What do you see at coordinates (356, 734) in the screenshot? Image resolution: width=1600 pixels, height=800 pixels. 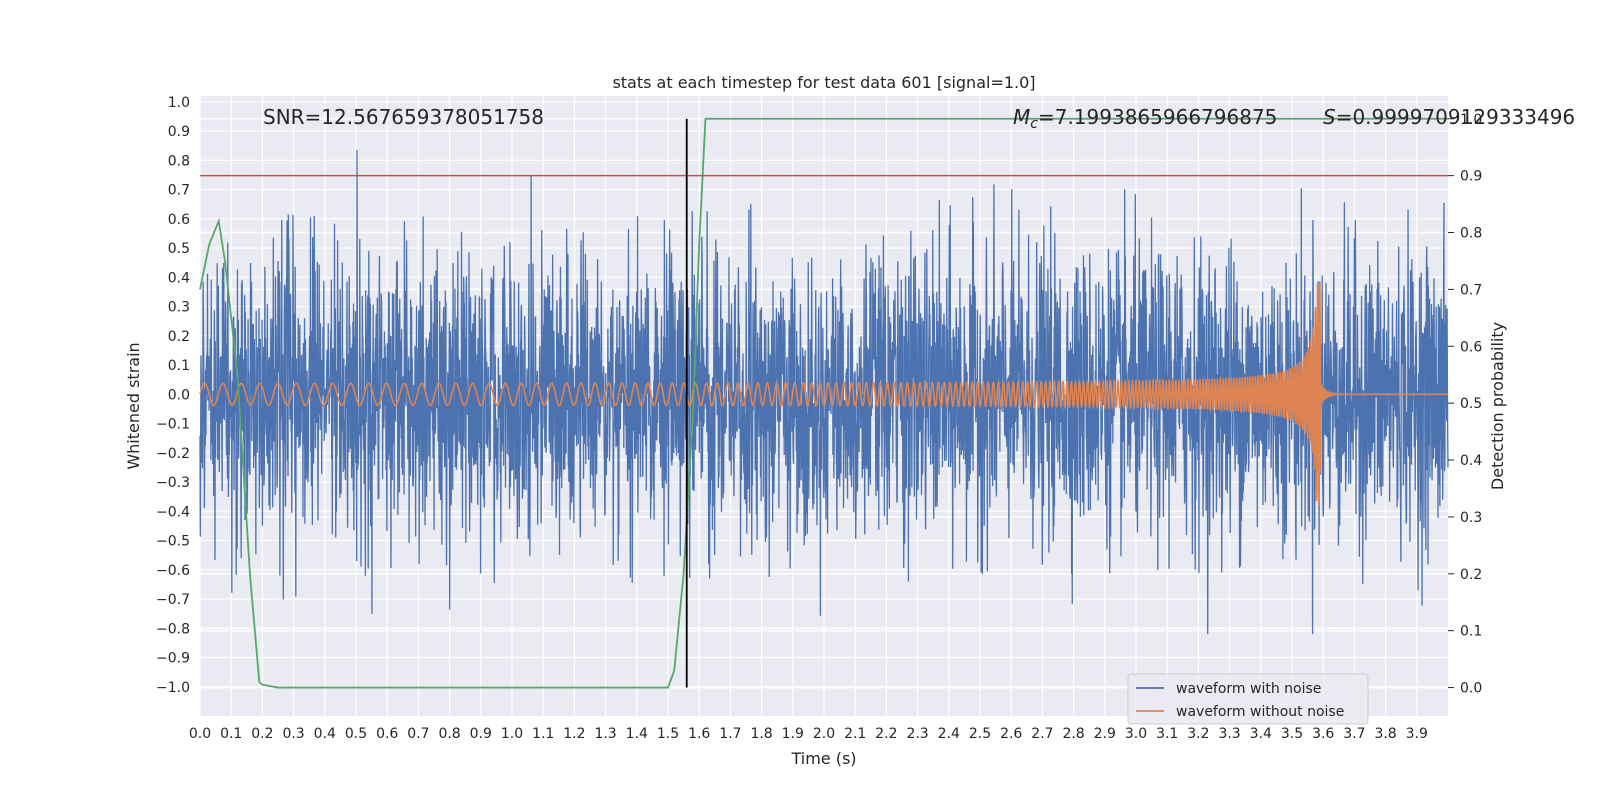 I see `x-tick-label: 0.5` at bounding box center [356, 734].